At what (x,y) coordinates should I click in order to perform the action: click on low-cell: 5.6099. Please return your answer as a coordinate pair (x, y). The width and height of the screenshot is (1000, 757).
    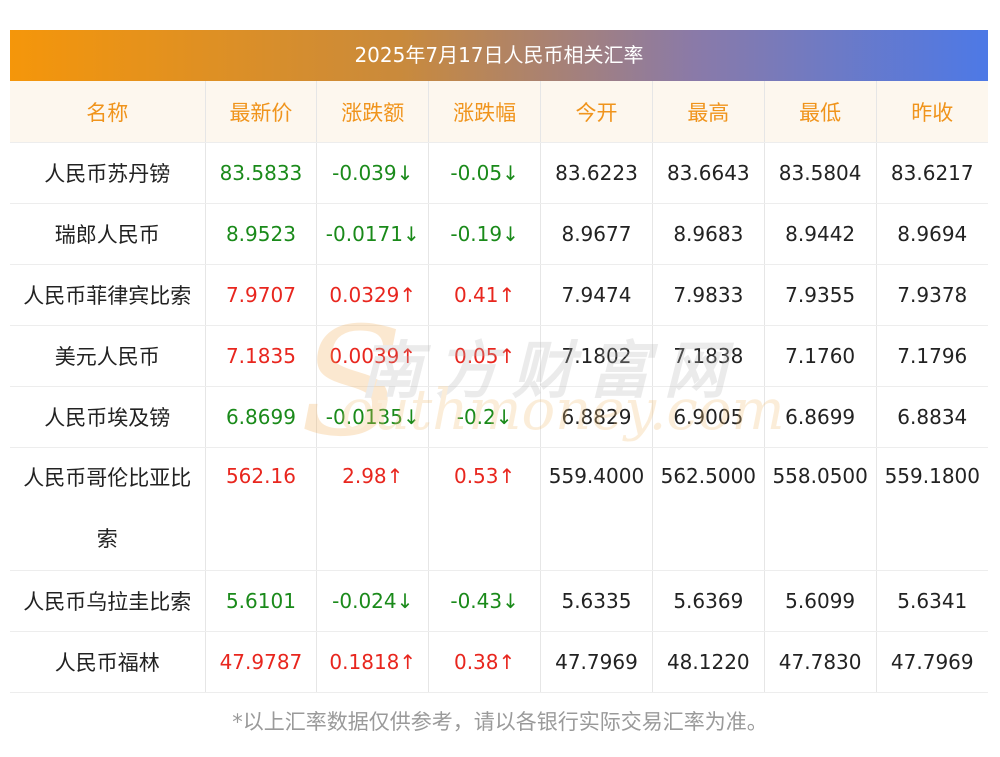
    Looking at the image, I should click on (820, 601).